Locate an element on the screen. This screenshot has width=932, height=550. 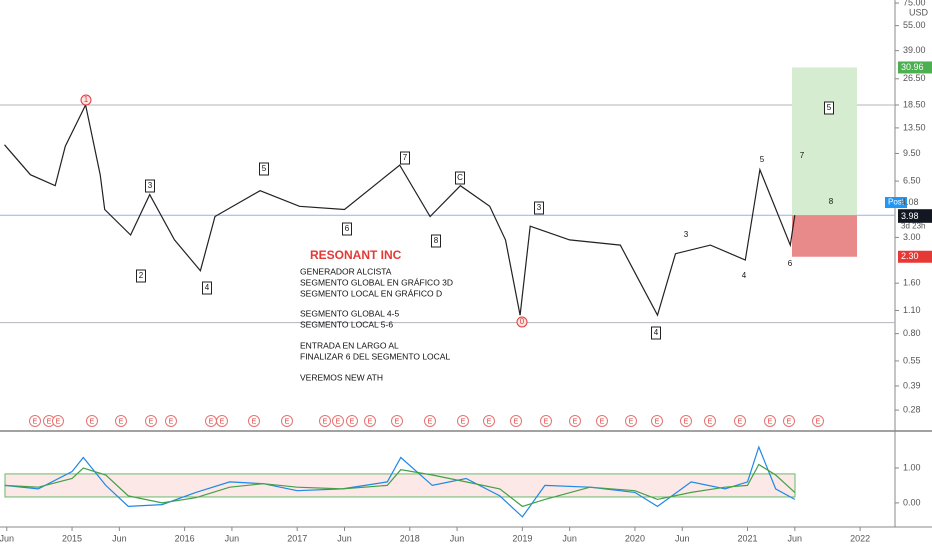
y-tick-label: 1.00 is located at coordinates (912, 467).